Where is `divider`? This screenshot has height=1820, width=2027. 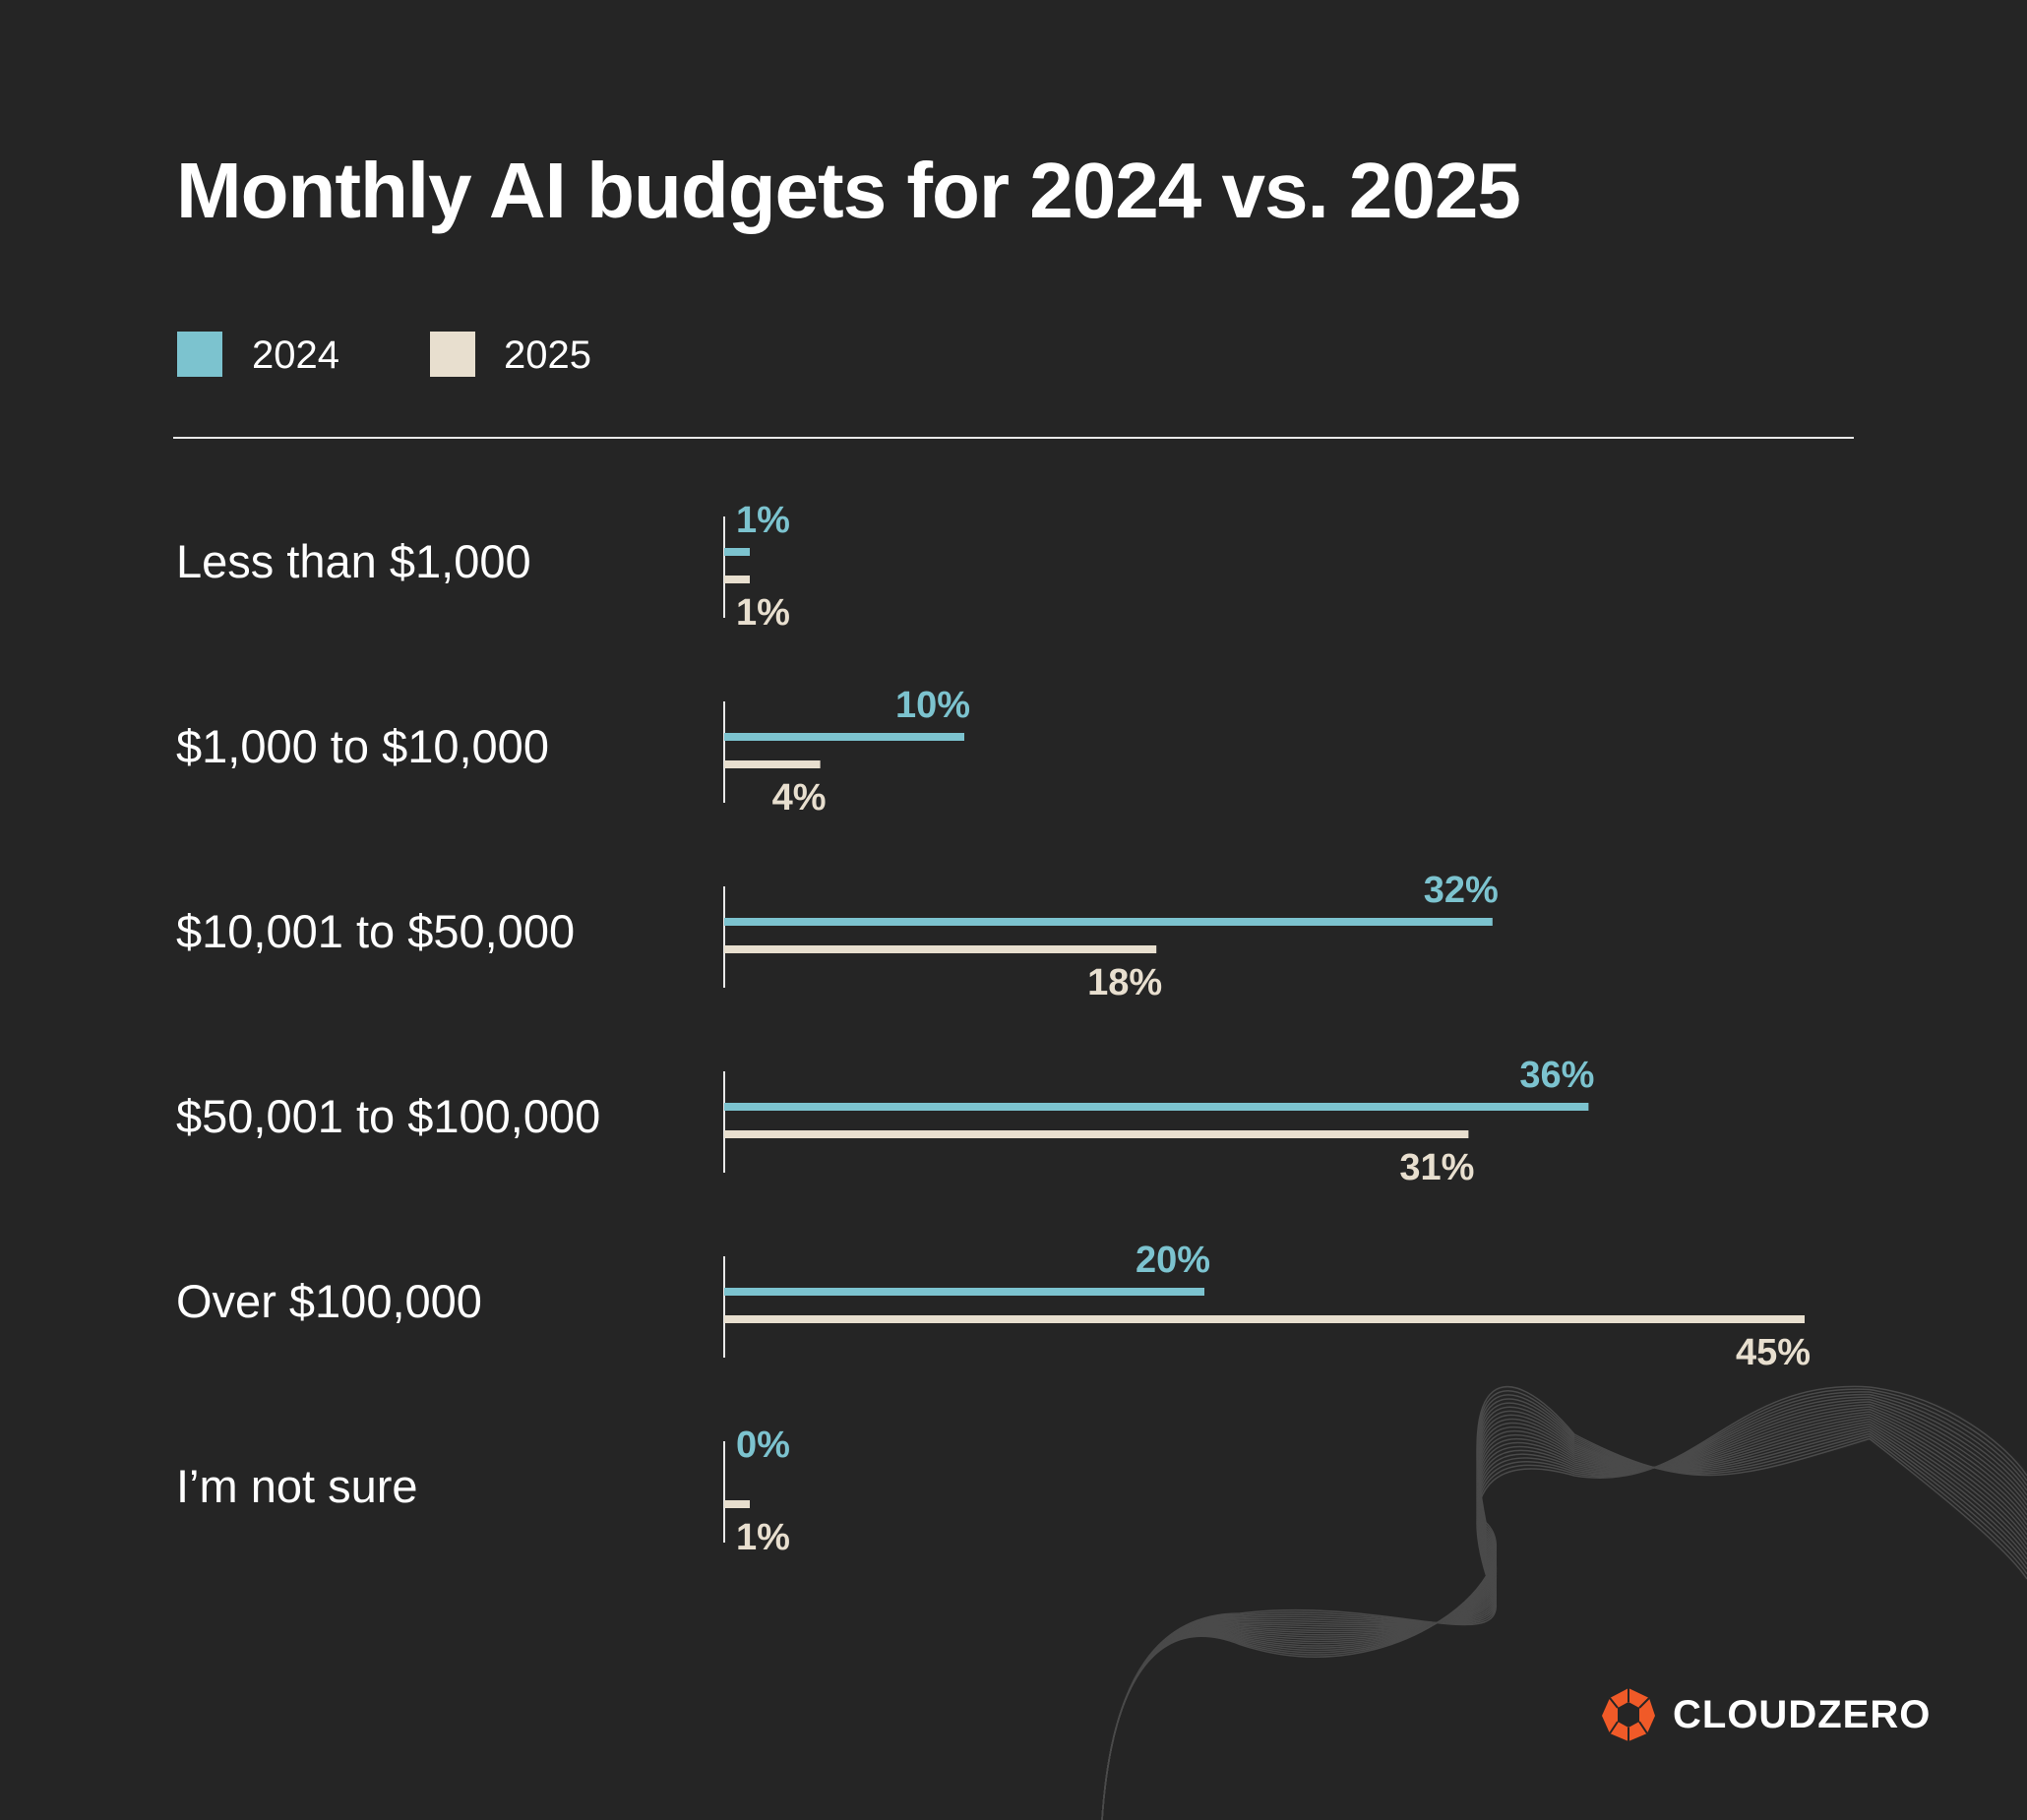
divider is located at coordinates (1013, 438).